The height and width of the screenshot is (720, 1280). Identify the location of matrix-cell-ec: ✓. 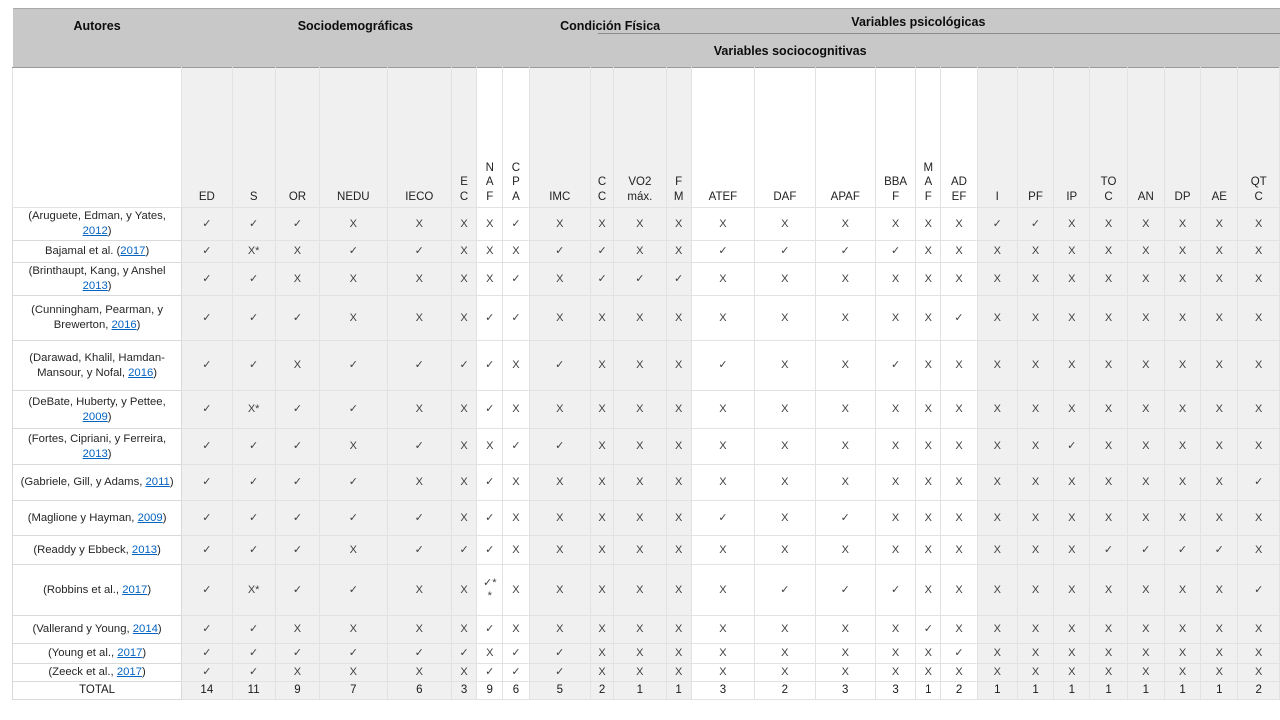
(464, 653).